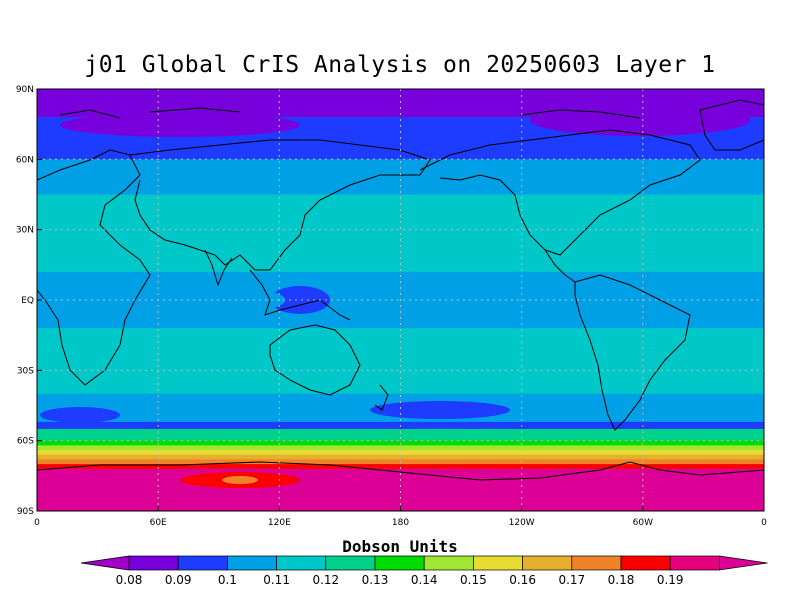 This screenshot has width=800, height=600. Describe the element at coordinates (280, 205) in the screenshot. I see `coast-asia` at that location.